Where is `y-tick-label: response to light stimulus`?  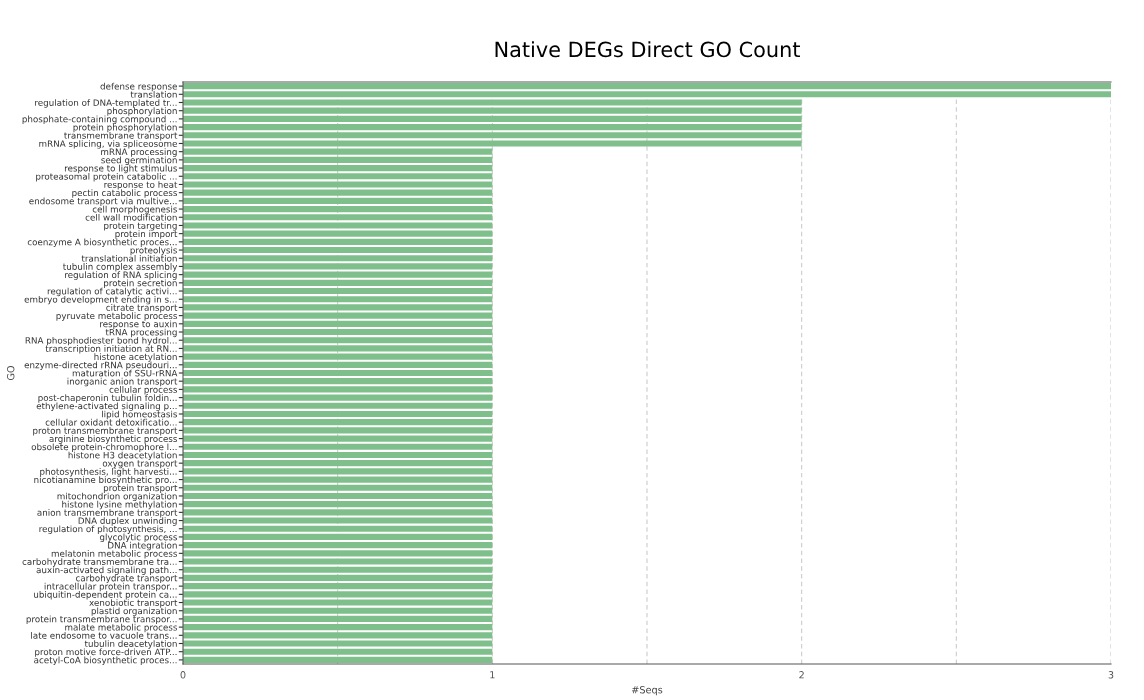
y-tick-label: response to light stimulus is located at coordinates (121, 169).